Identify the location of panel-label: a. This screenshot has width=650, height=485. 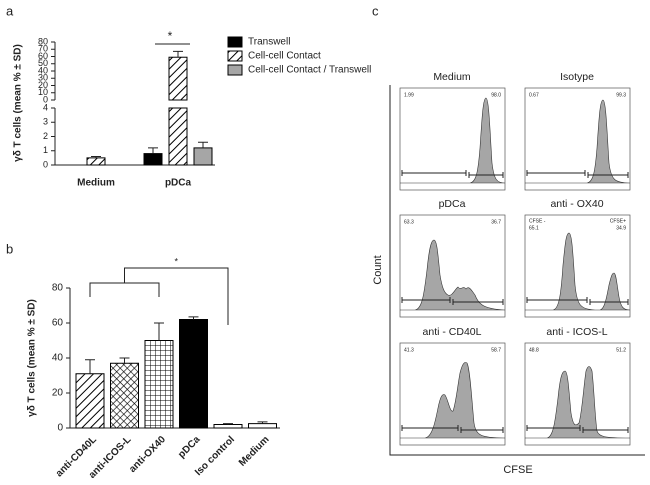
(10, 10).